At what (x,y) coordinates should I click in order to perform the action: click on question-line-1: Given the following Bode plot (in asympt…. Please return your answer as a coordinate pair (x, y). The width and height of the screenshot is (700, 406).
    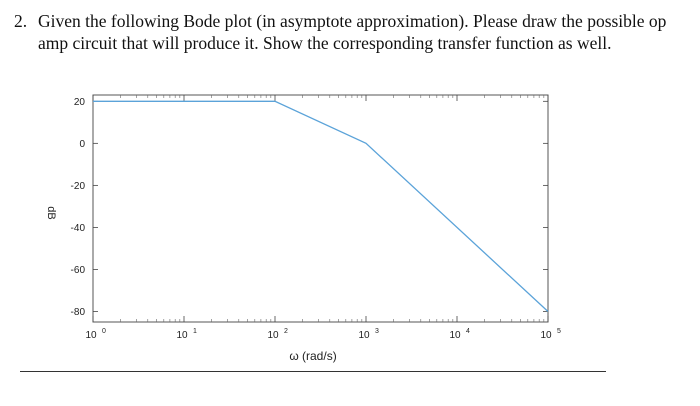
    Looking at the image, I should click on (352, 21).